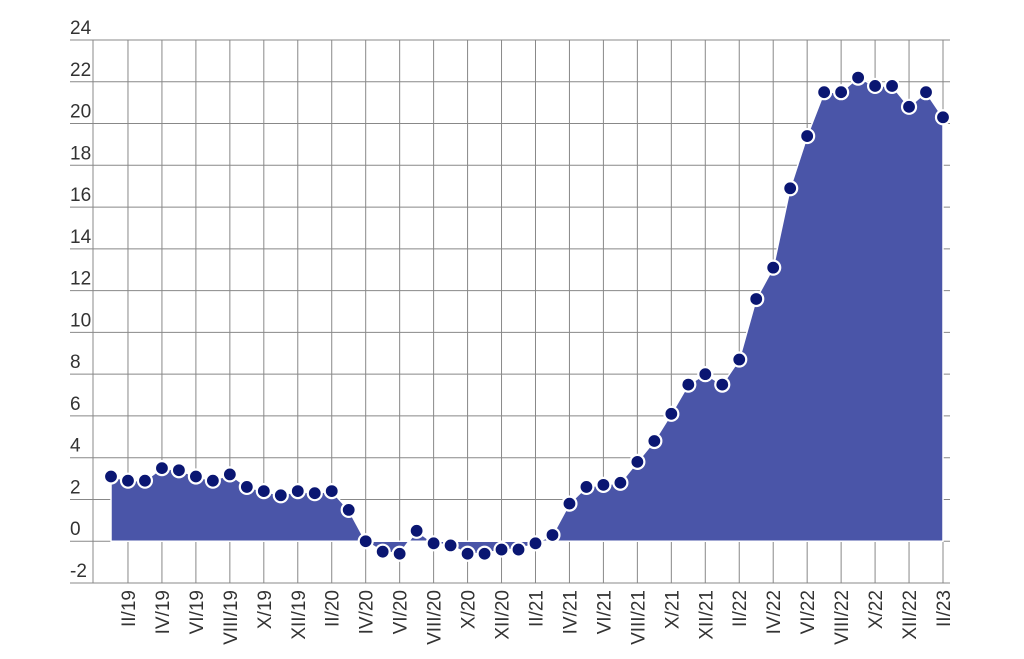 This screenshot has width=1024, height=659. Describe the element at coordinates (672, 609) in the screenshot. I see `x-tick-label: X/21` at that location.